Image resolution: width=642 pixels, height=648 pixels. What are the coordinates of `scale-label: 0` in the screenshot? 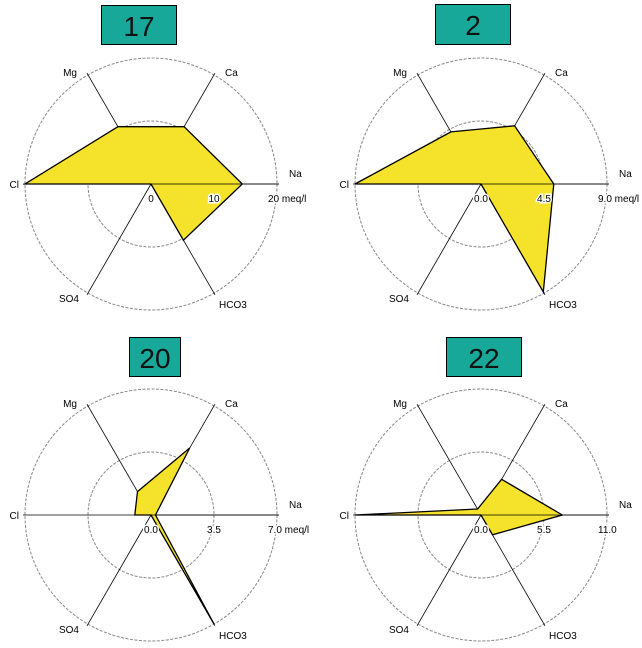 It's located at (151, 199).